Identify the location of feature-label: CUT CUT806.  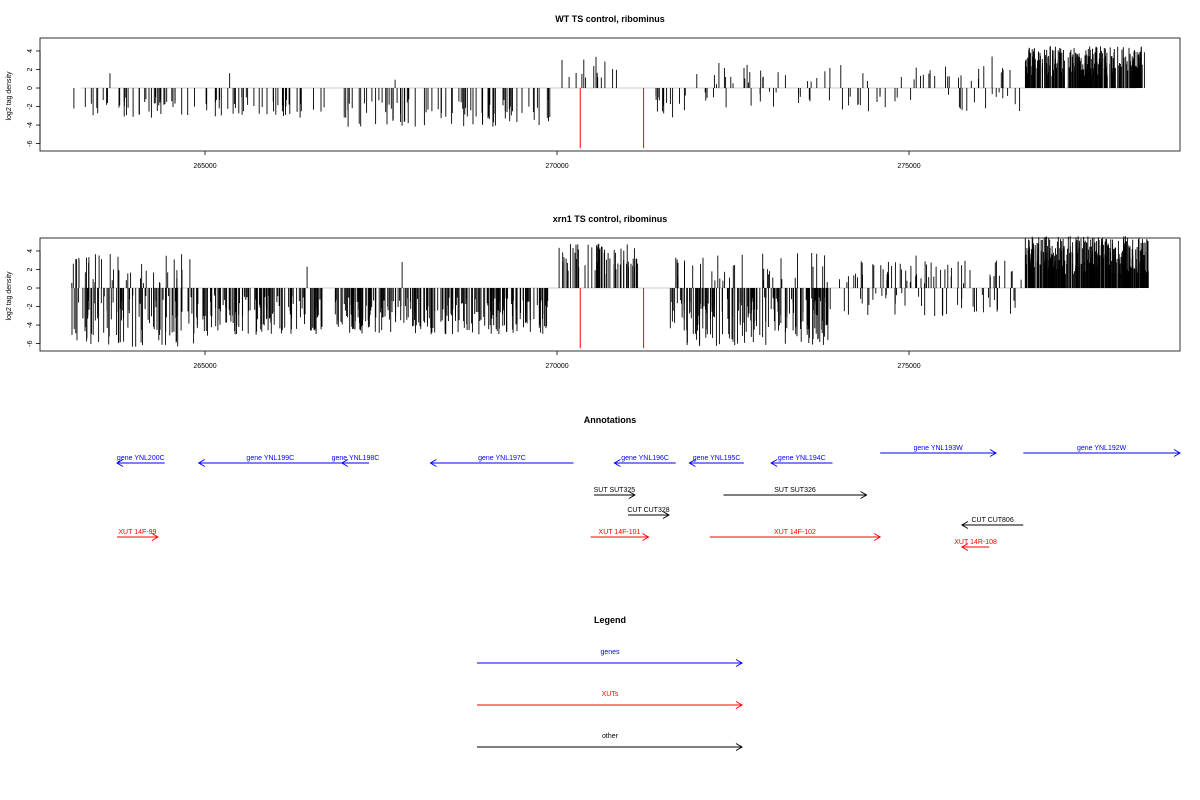
(992, 520).